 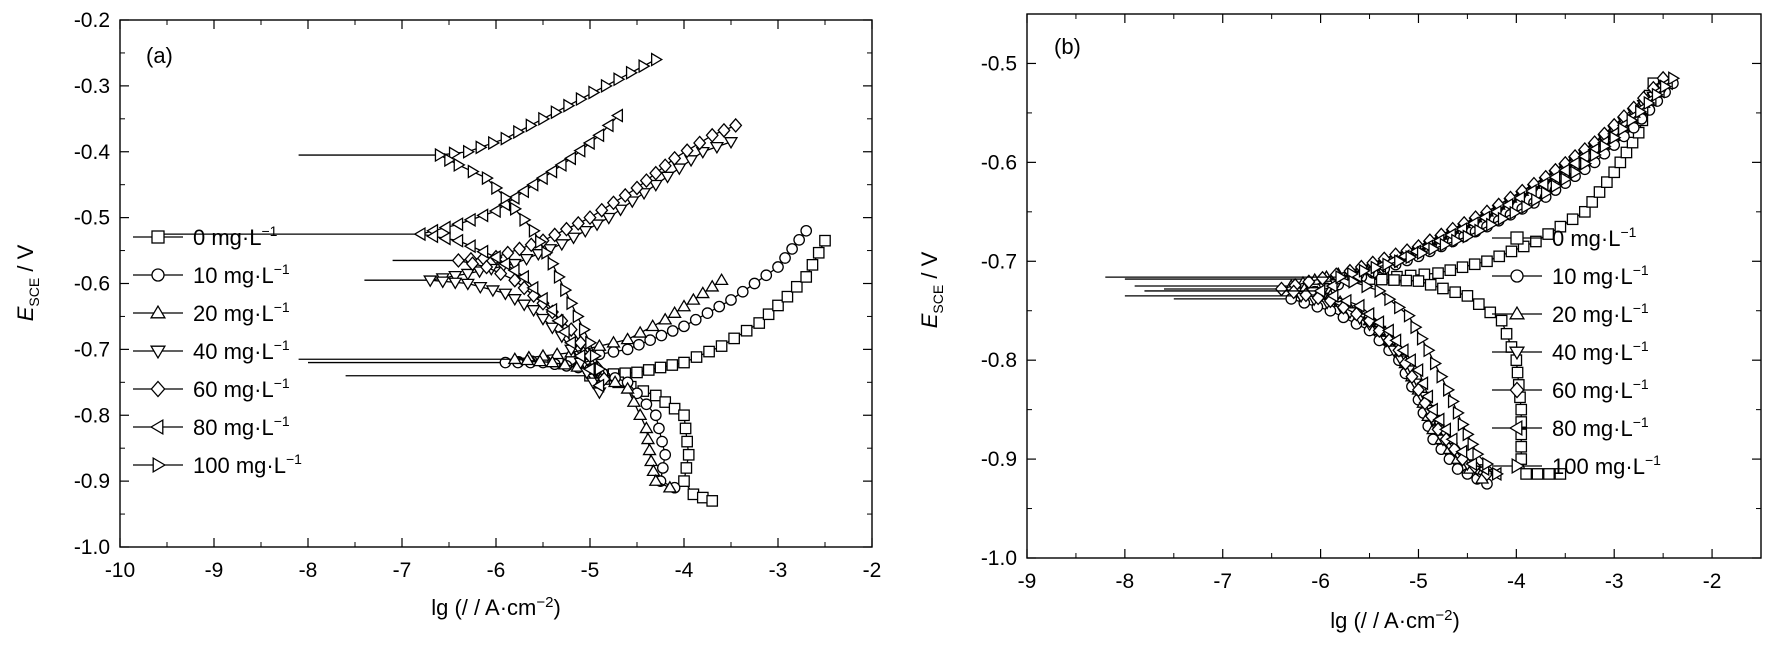 What do you see at coordinates (205, 236) in the screenshot?
I see `panel-a-legend-item-0: 0 mg·L−1` at bounding box center [205, 236].